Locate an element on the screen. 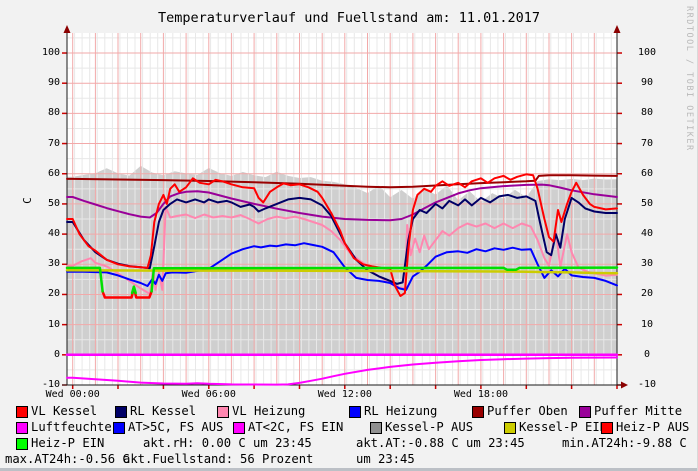  legend-swatch-at-2c-fs-ein is located at coordinates (239, 428).